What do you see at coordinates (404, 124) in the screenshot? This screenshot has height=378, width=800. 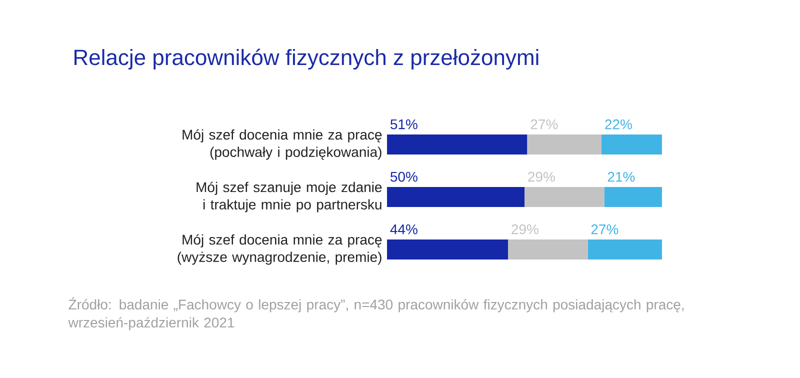 I see `data-label: 51%` at bounding box center [404, 124].